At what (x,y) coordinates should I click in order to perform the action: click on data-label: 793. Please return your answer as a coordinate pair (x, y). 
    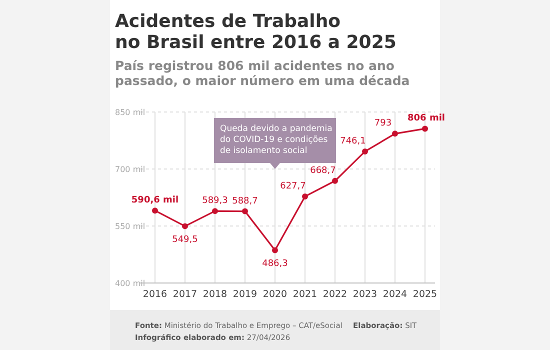
    Looking at the image, I should click on (383, 123).